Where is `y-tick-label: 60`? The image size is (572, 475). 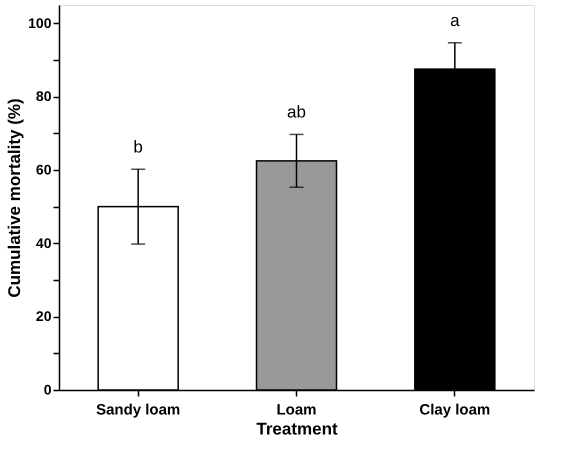
y-tick-label: 60 is located at coordinates (44, 170).